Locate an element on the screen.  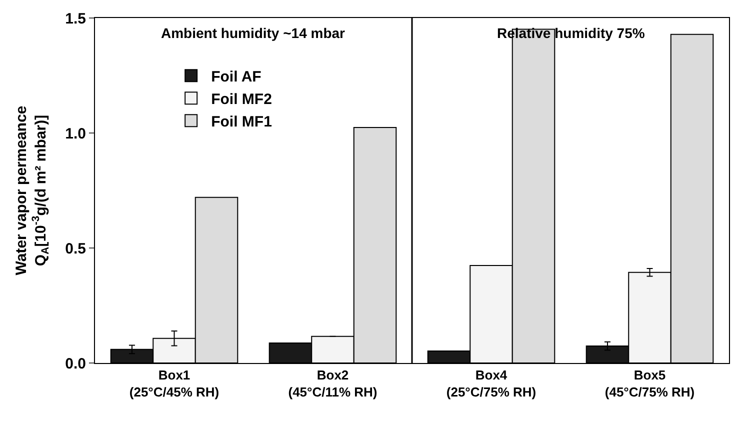
legend-label: Foil MF1 is located at coordinates (241, 122).